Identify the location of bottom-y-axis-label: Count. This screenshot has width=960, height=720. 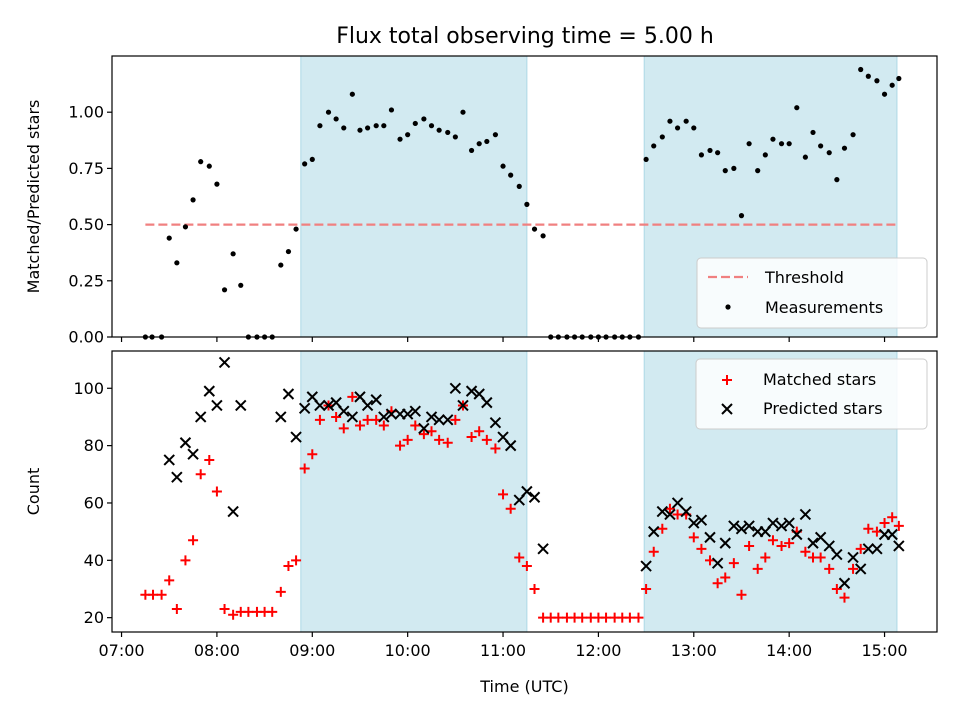
(33, 492).